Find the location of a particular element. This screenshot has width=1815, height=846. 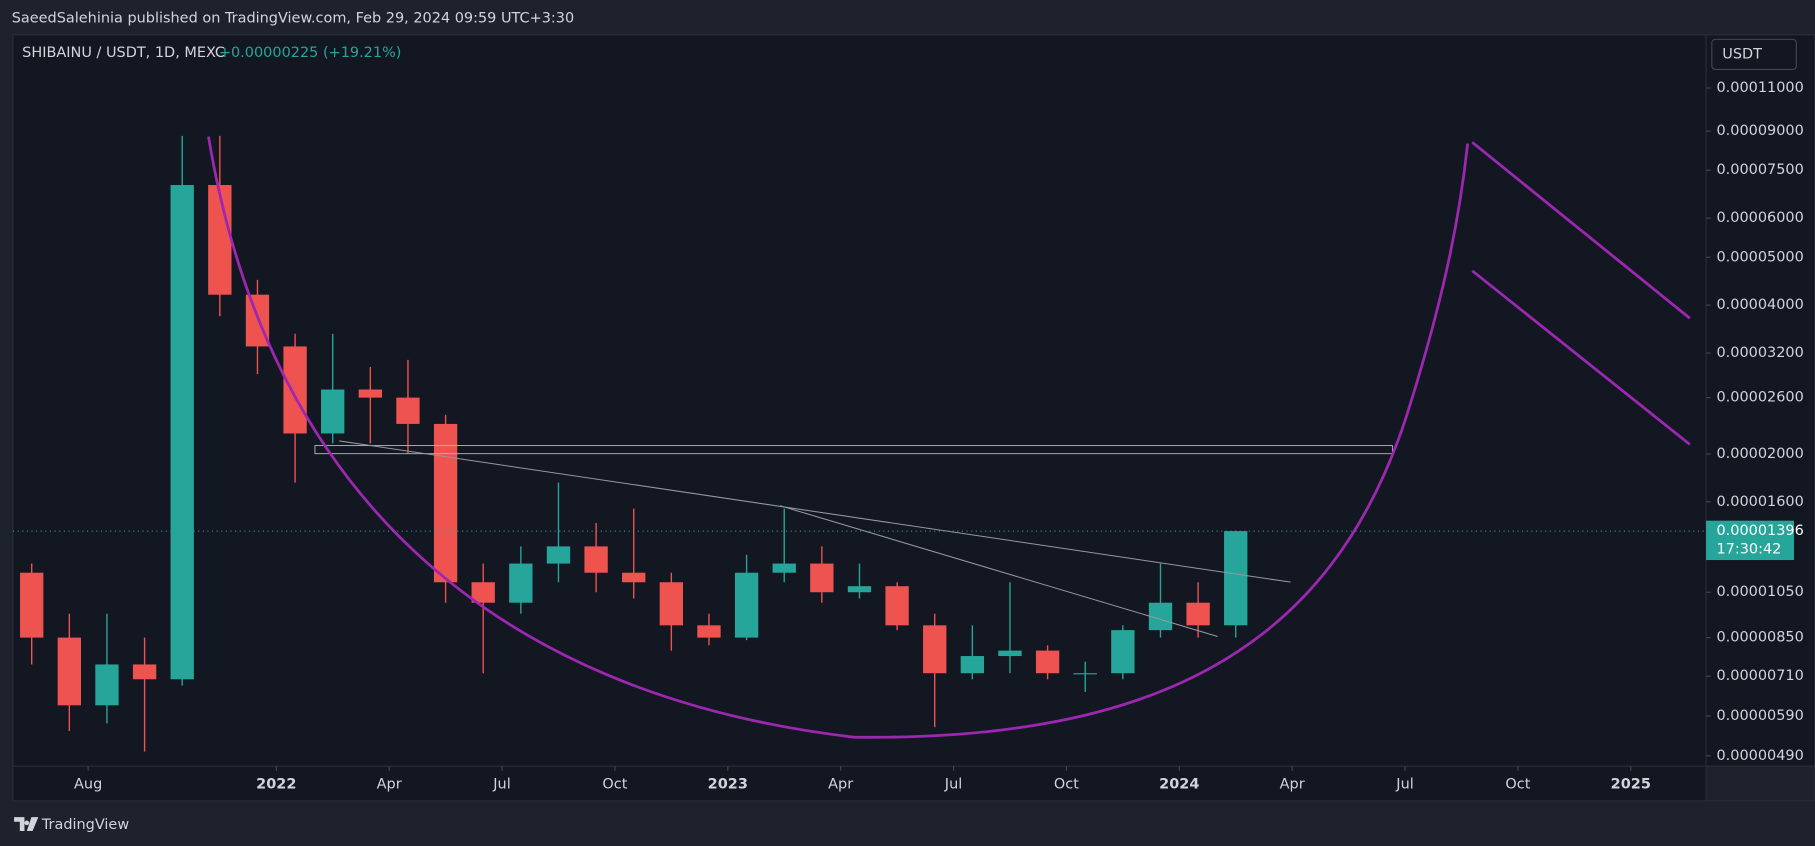

y-tick-label: 0.00000590 is located at coordinates (1759, 716).